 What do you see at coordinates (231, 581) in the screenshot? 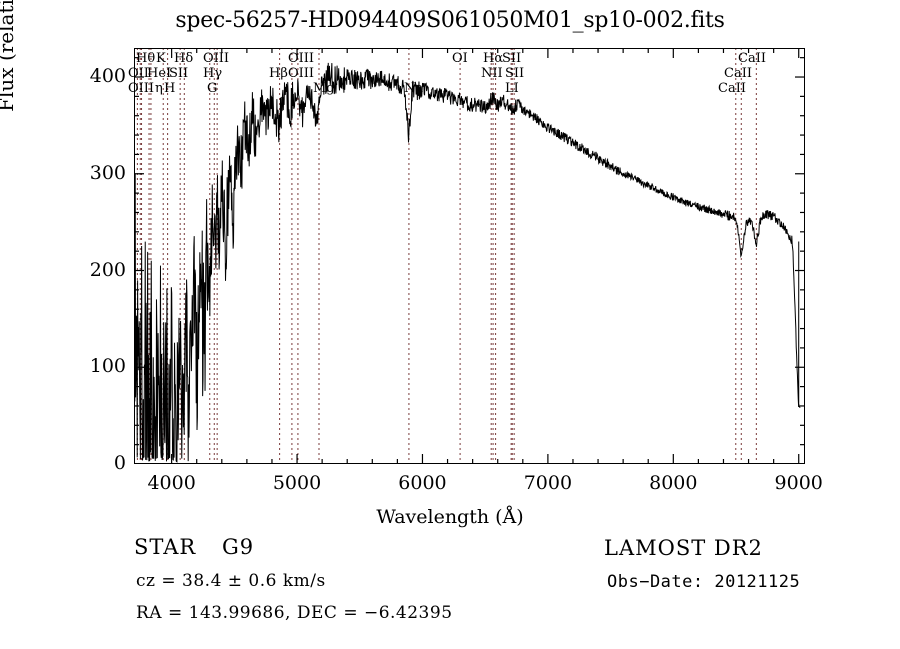
I see `cz-value: cz = 38.4 ± 0.6 km/s` at bounding box center [231, 581].